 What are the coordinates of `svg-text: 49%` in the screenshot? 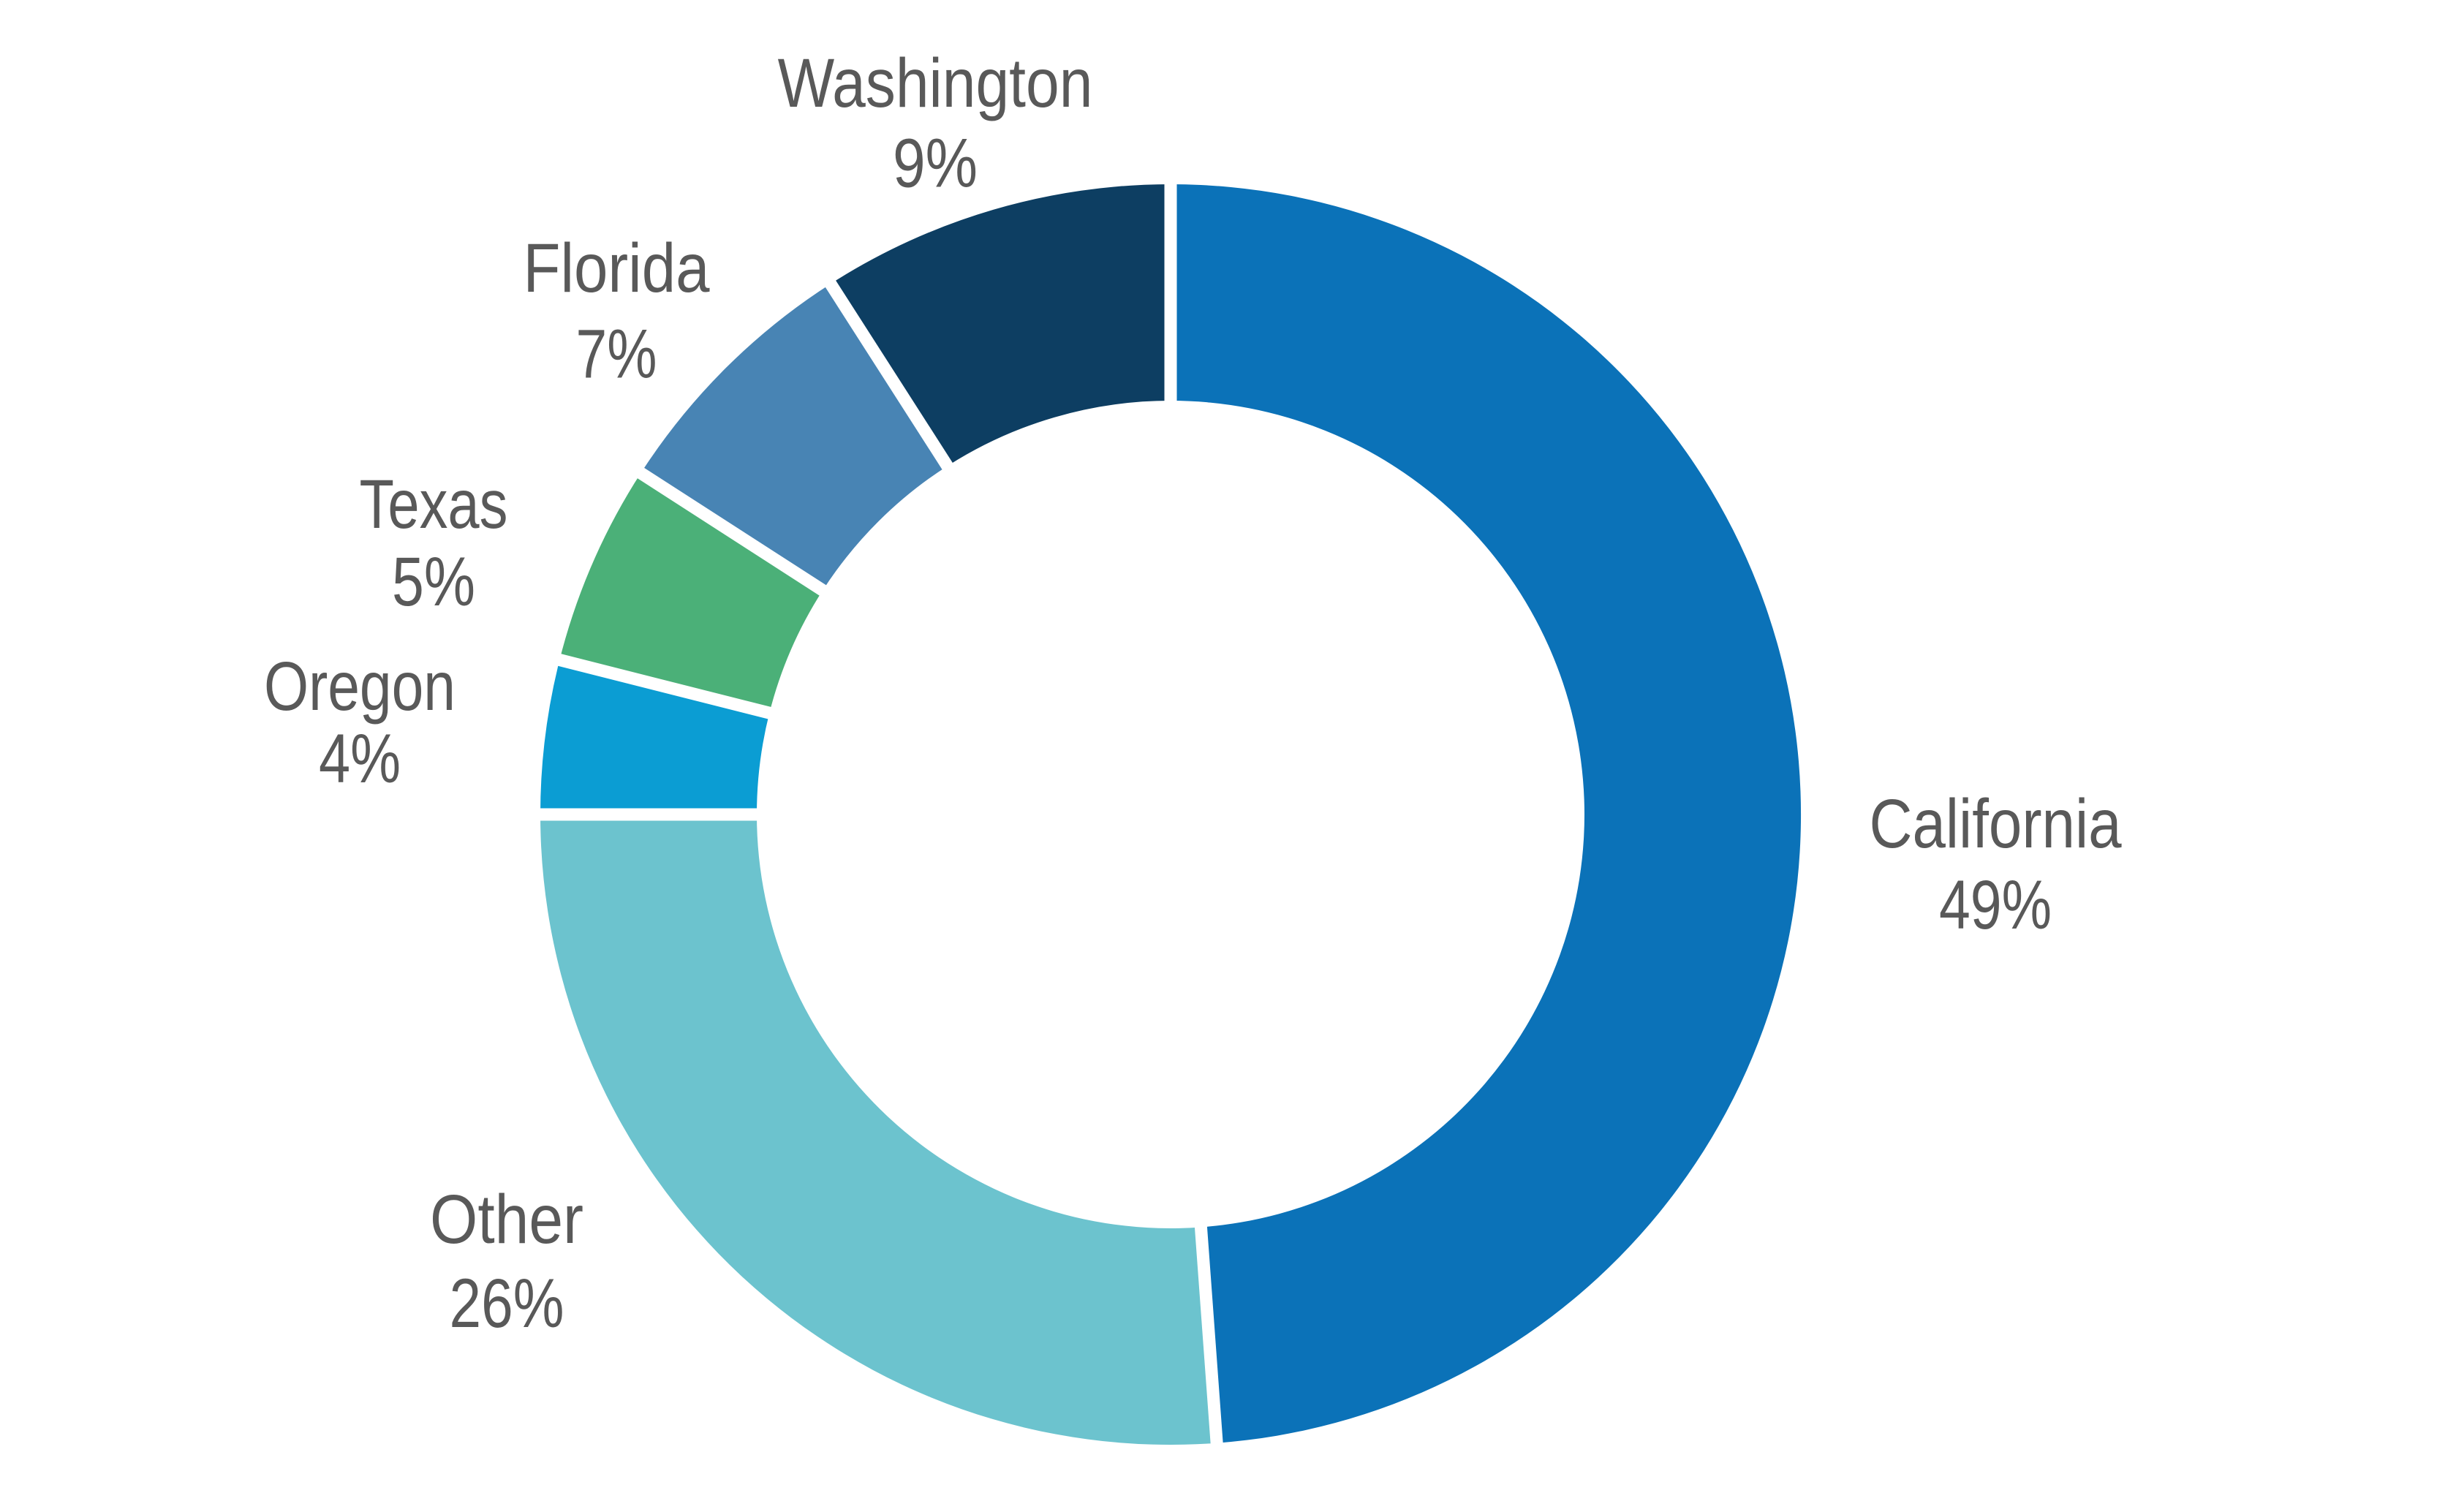 It's located at (1995, 904).